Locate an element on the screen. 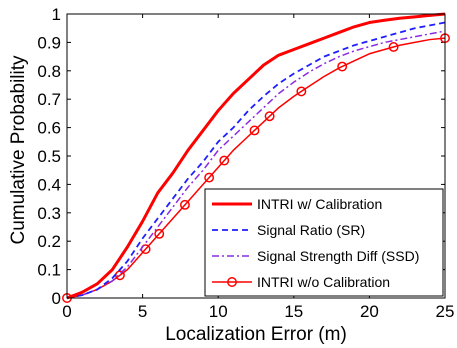  legend-label: Signal Strength Diff (SSD) is located at coordinates (338, 256).